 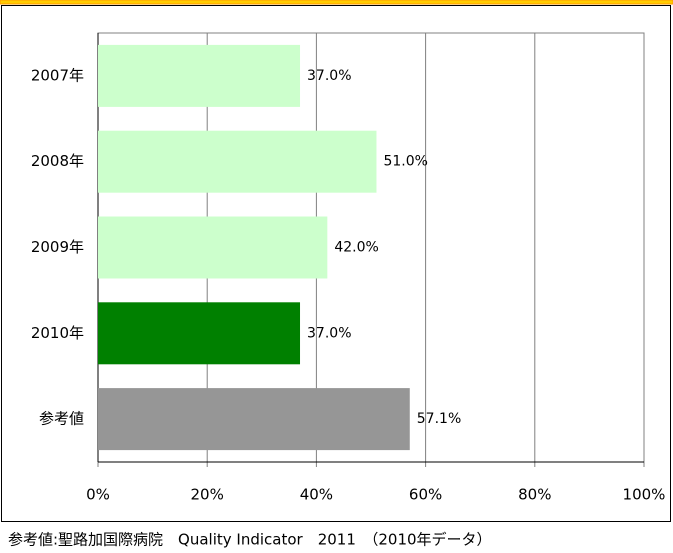 What do you see at coordinates (57, 247) in the screenshot?
I see `y-tick-label: 2009年` at bounding box center [57, 247].